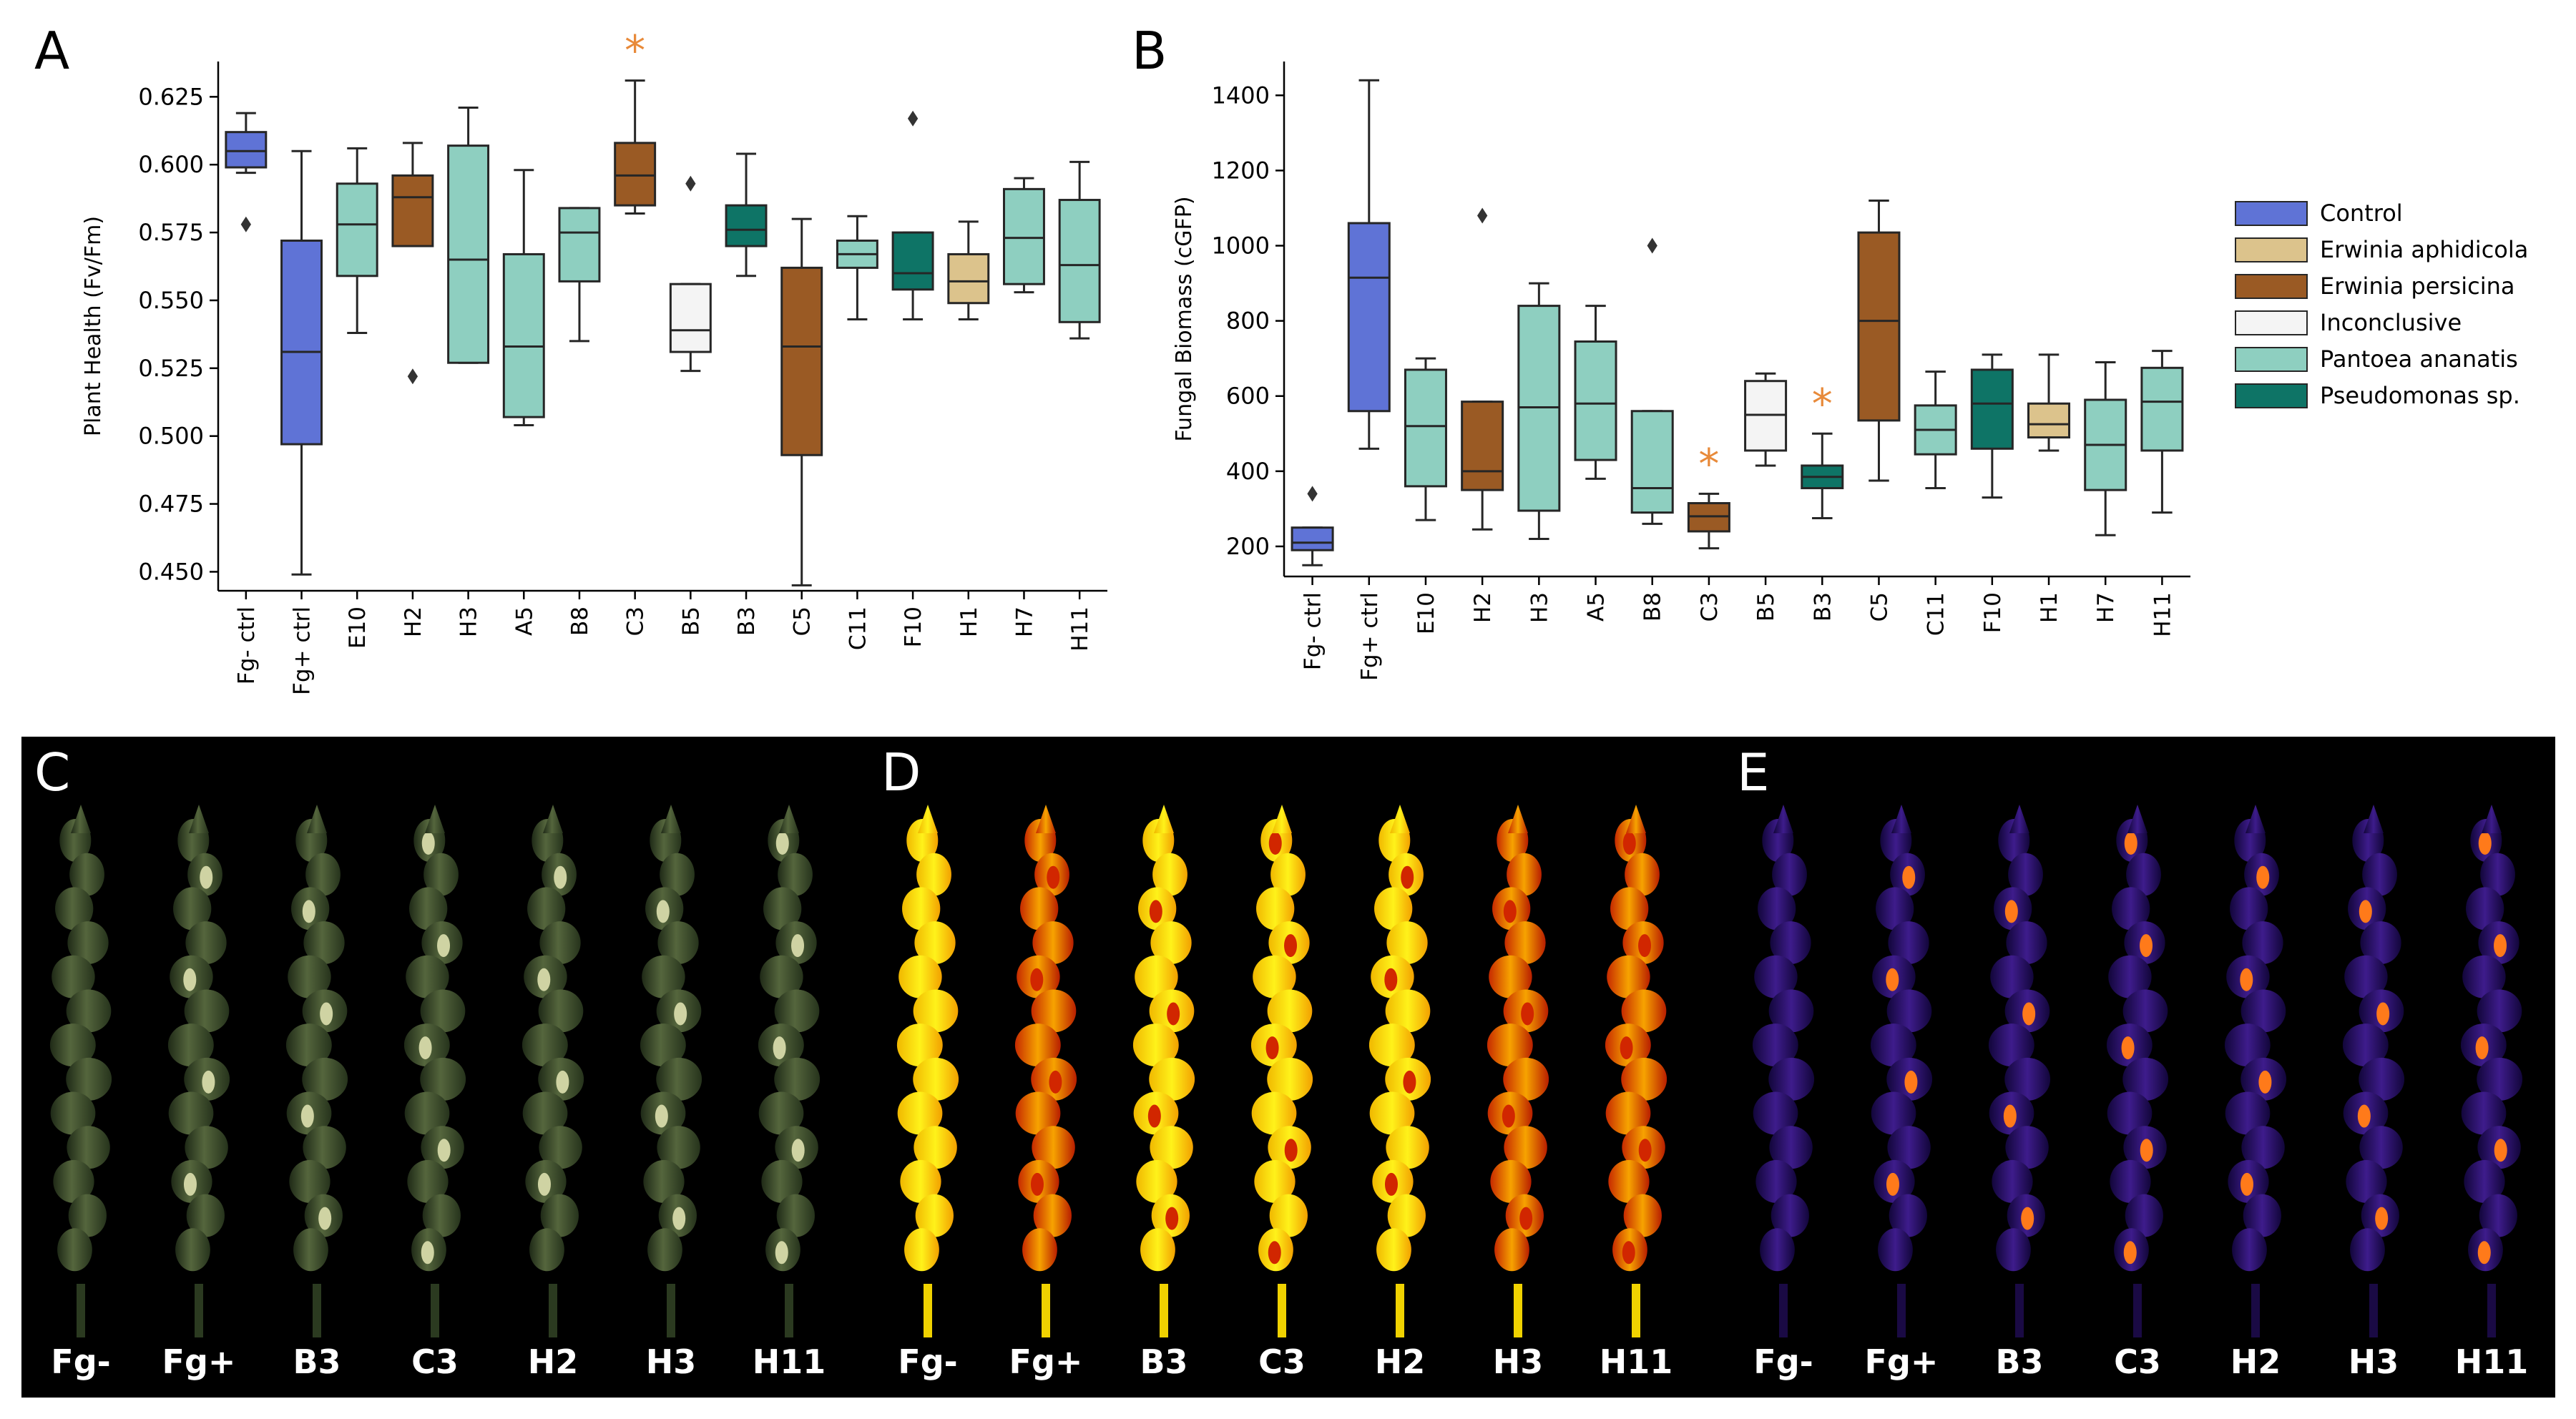 This screenshot has width=2576, height=1419. I want to click on legend-label: Pseudomonas sp., so click(2420, 395).